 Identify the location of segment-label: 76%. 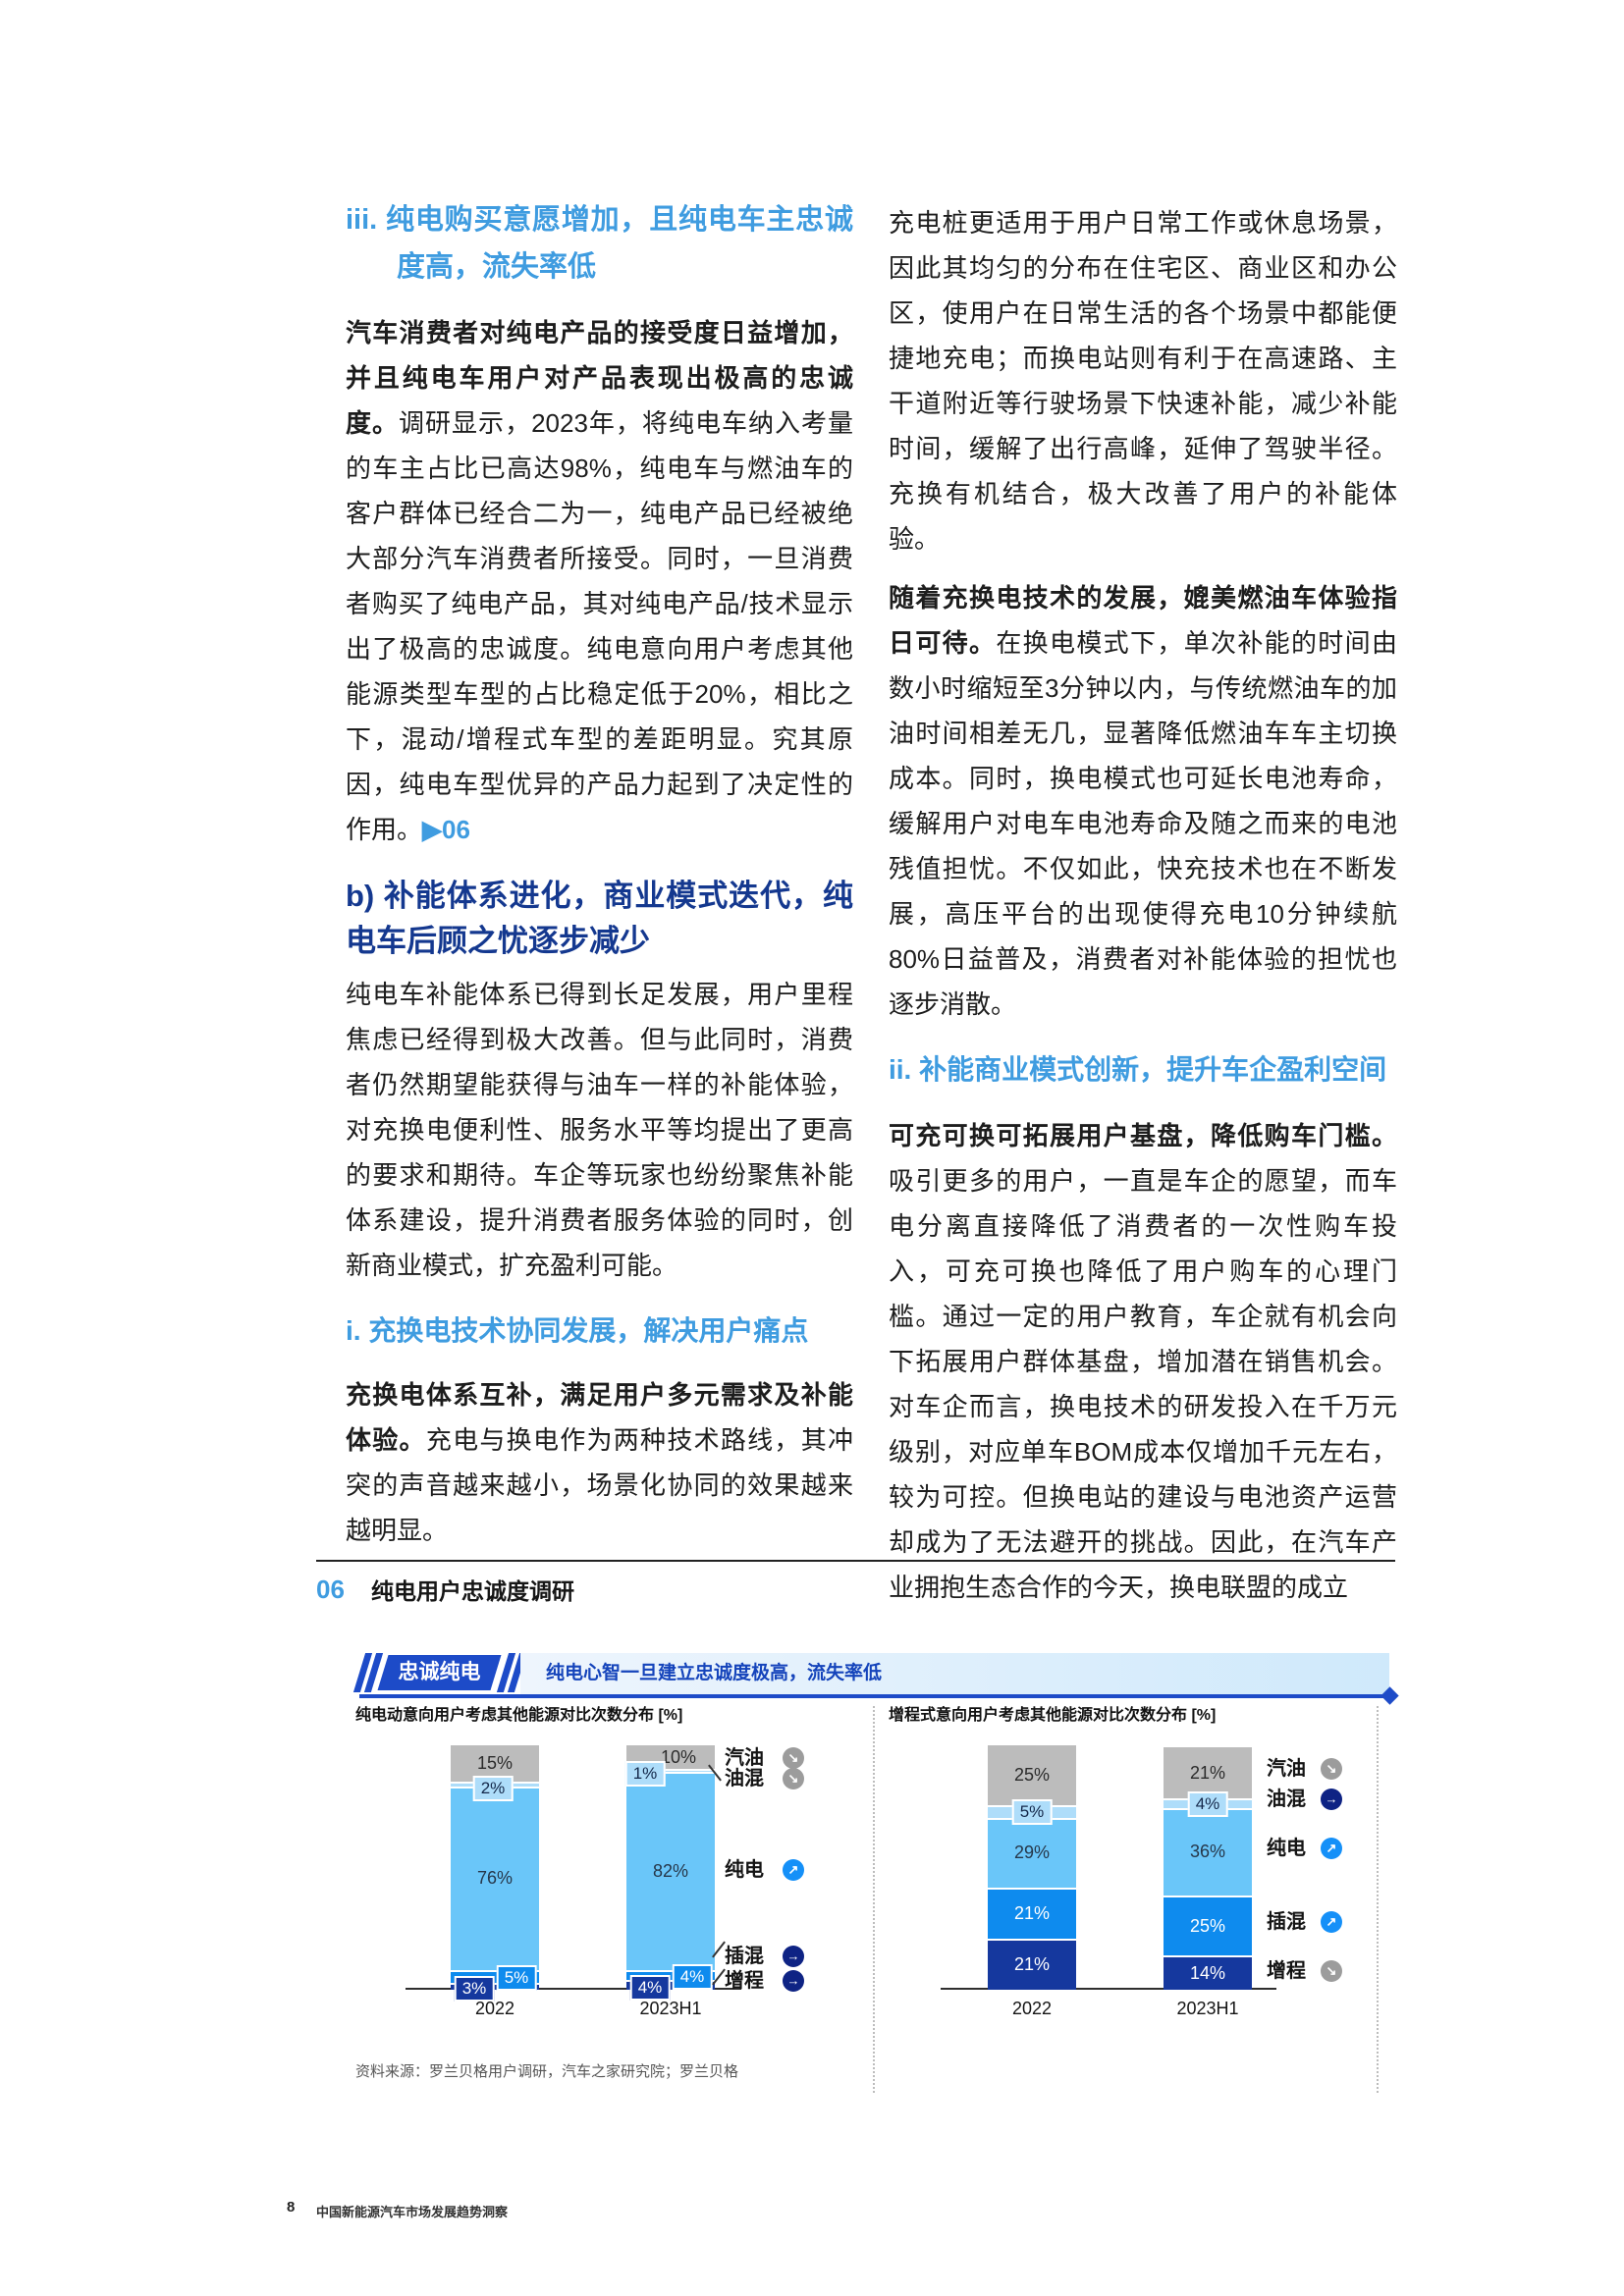
(495, 1878).